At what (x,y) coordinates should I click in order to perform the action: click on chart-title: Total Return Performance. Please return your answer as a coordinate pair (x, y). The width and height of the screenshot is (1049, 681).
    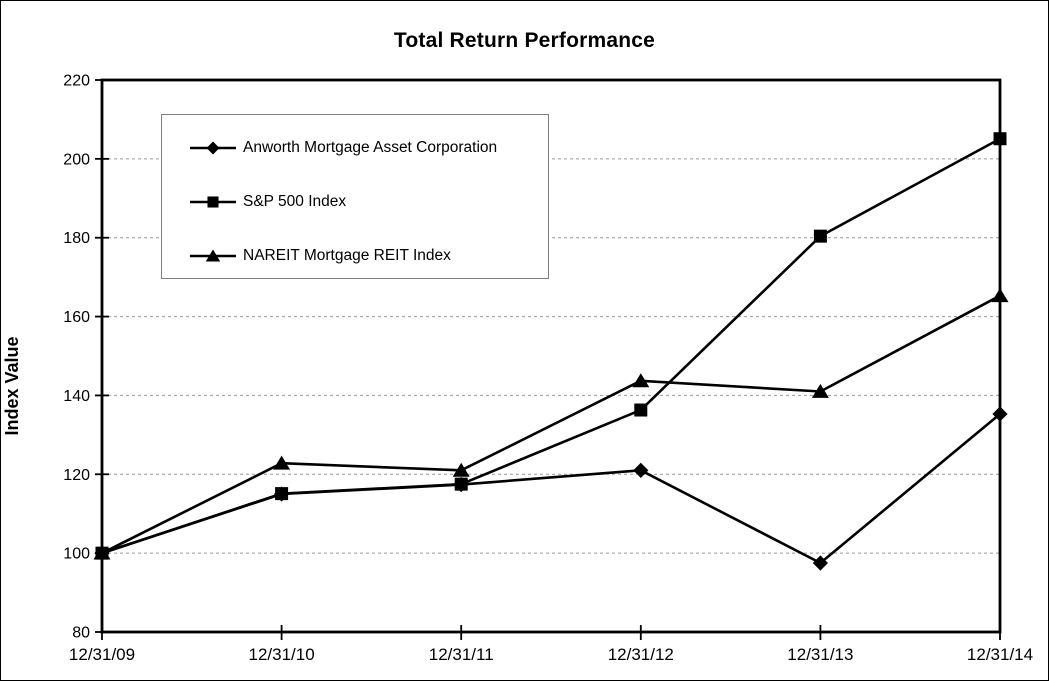
    Looking at the image, I should click on (524, 40).